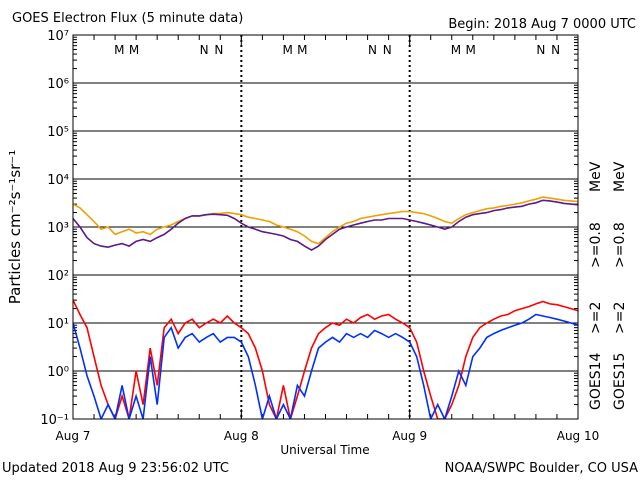  Describe the element at coordinates (58, 180) in the screenshot. I see `y-tick-label: 10⁴` at that location.